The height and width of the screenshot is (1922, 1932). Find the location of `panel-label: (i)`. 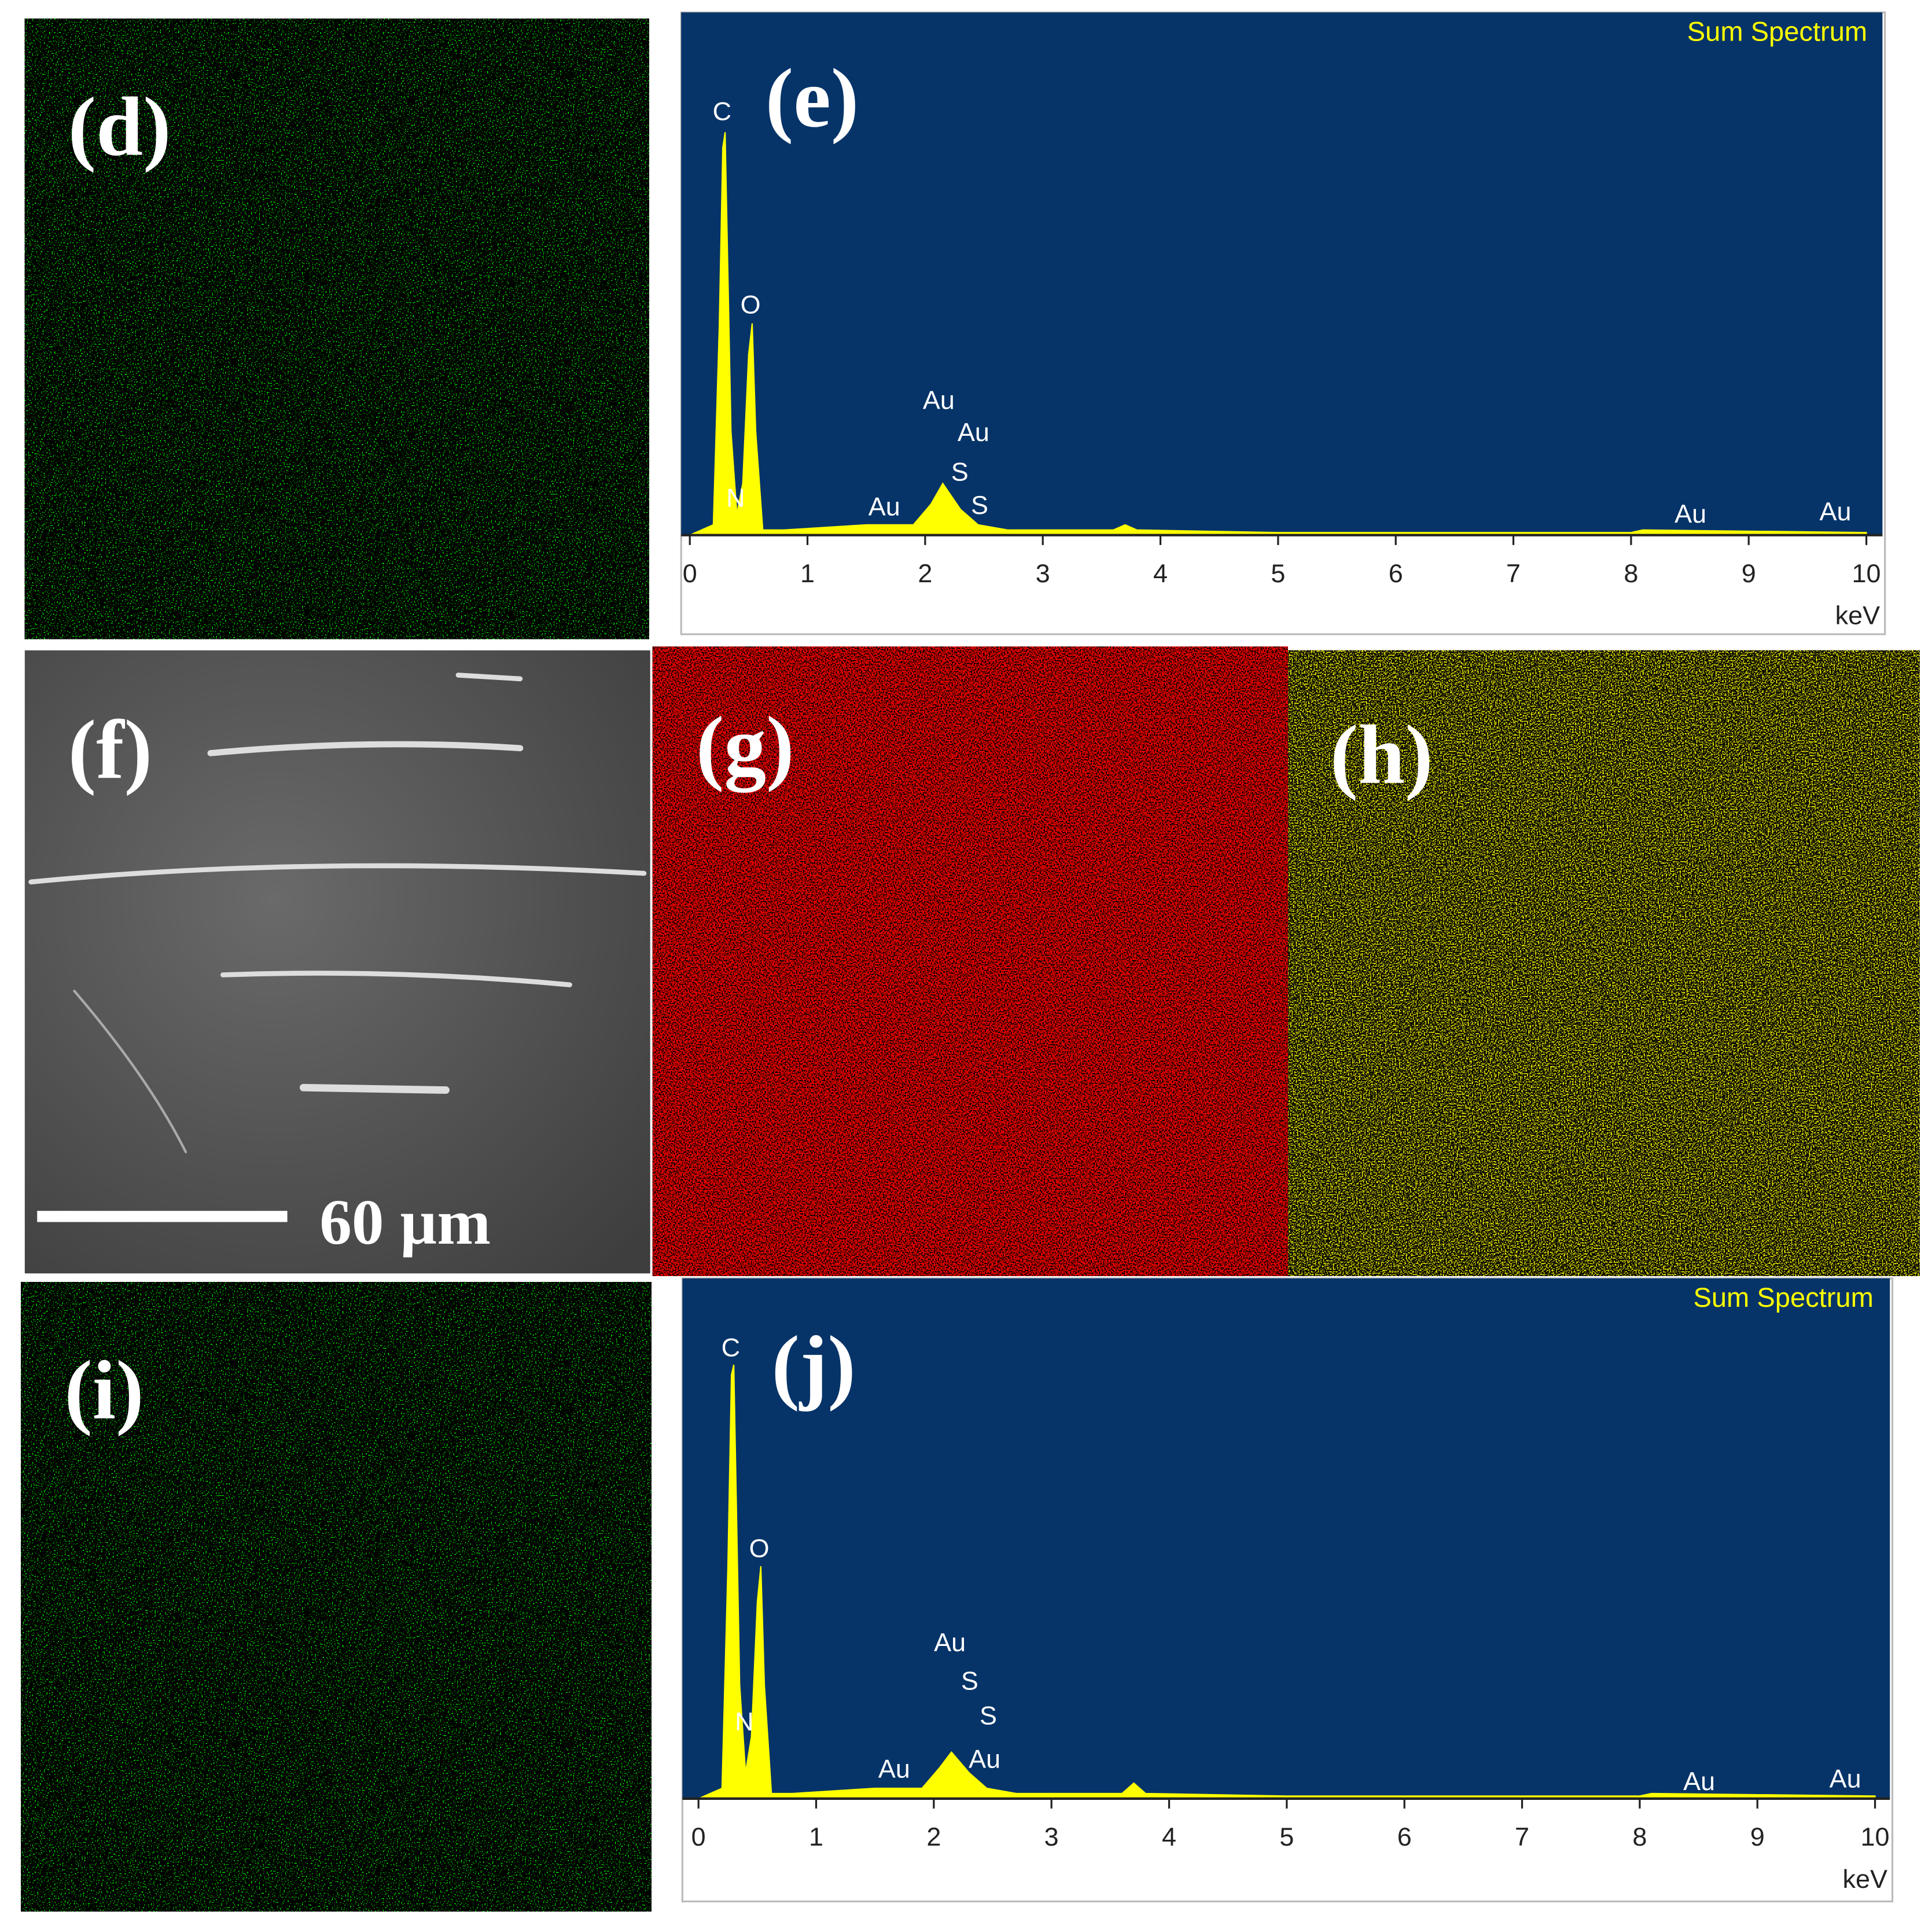

panel-label: (i) is located at coordinates (103, 1390).